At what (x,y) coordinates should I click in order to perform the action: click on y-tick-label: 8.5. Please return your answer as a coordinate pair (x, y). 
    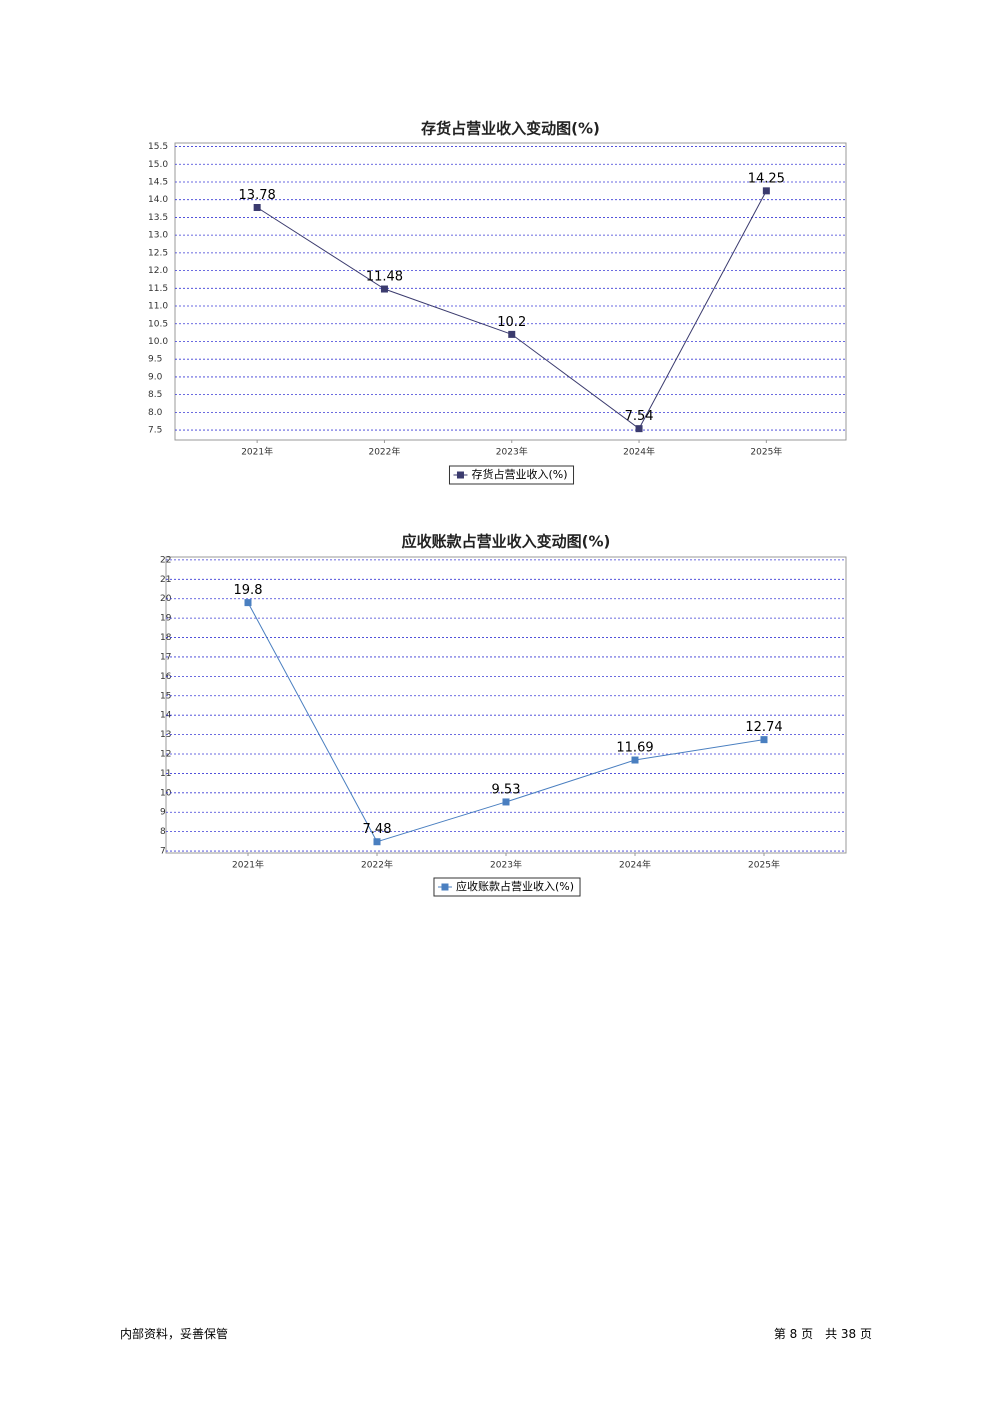
    Looking at the image, I should click on (155, 395).